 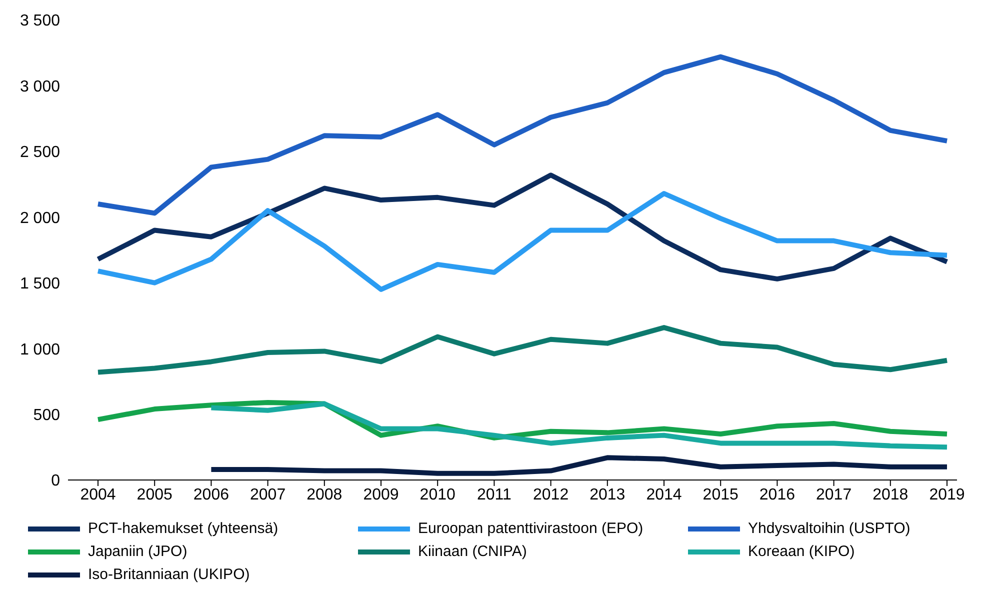 What do you see at coordinates (268, 495) in the screenshot?
I see `x-tick-label: 2007` at bounding box center [268, 495].